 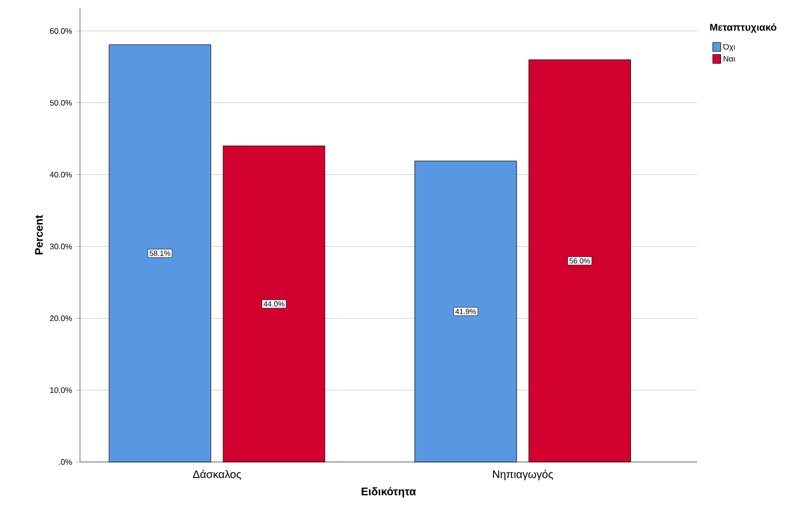 What do you see at coordinates (217, 475) in the screenshot?
I see `x-tick-label: Δάσκαλος` at bounding box center [217, 475].